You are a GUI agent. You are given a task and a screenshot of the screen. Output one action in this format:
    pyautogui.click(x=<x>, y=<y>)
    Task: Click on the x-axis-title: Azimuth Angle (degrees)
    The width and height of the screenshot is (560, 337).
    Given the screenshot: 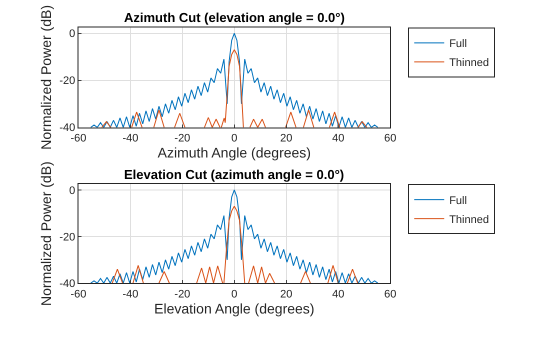 What is the action you would take?
    pyautogui.click(x=234, y=152)
    